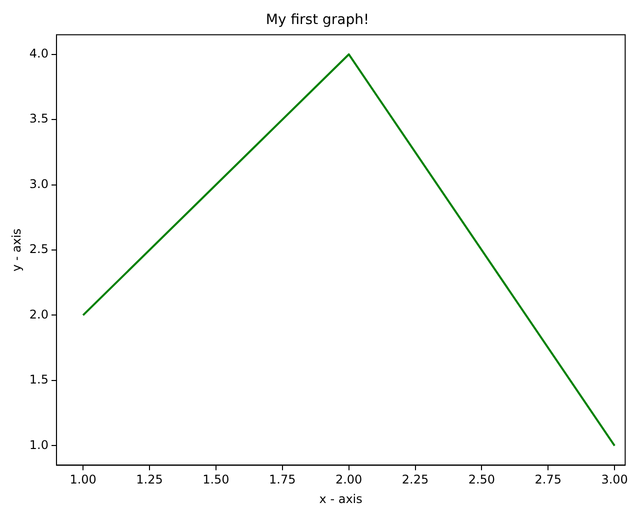  I want to click on x-tick-label: 3.00, so click(614, 479).